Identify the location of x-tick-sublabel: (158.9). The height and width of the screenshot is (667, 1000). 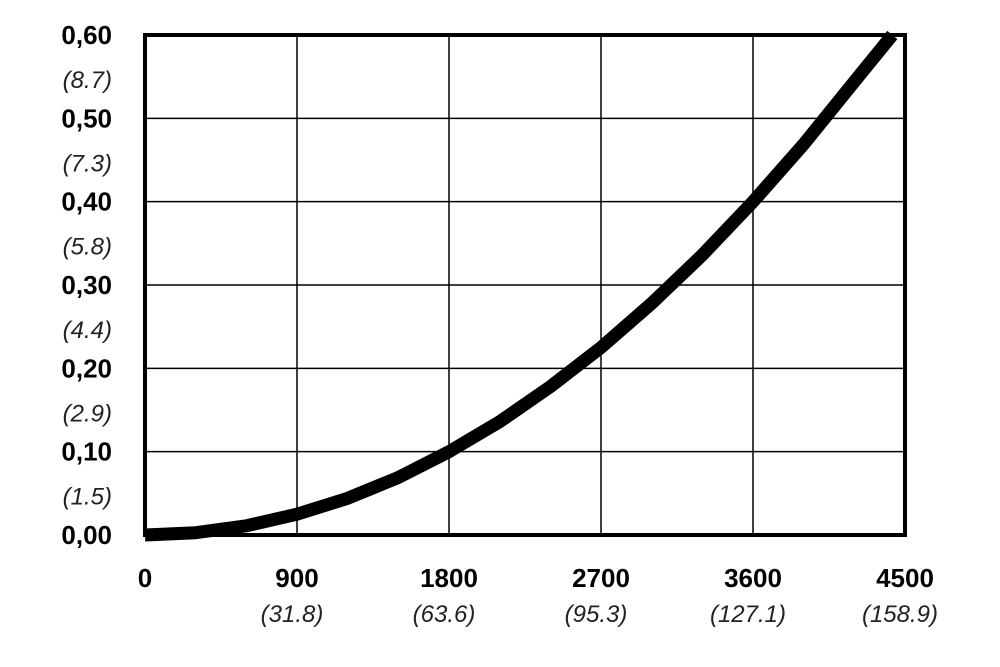
(900, 614).